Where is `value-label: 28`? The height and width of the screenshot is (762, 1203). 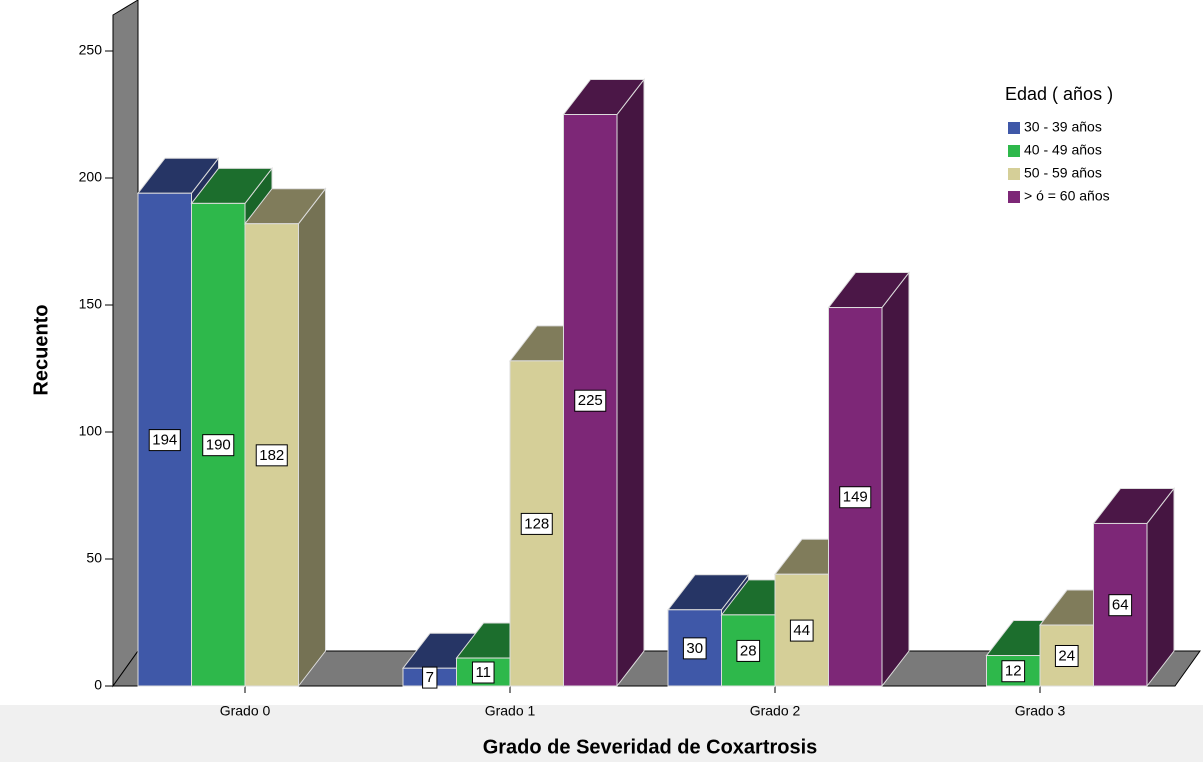
value-label: 28 is located at coordinates (748, 650).